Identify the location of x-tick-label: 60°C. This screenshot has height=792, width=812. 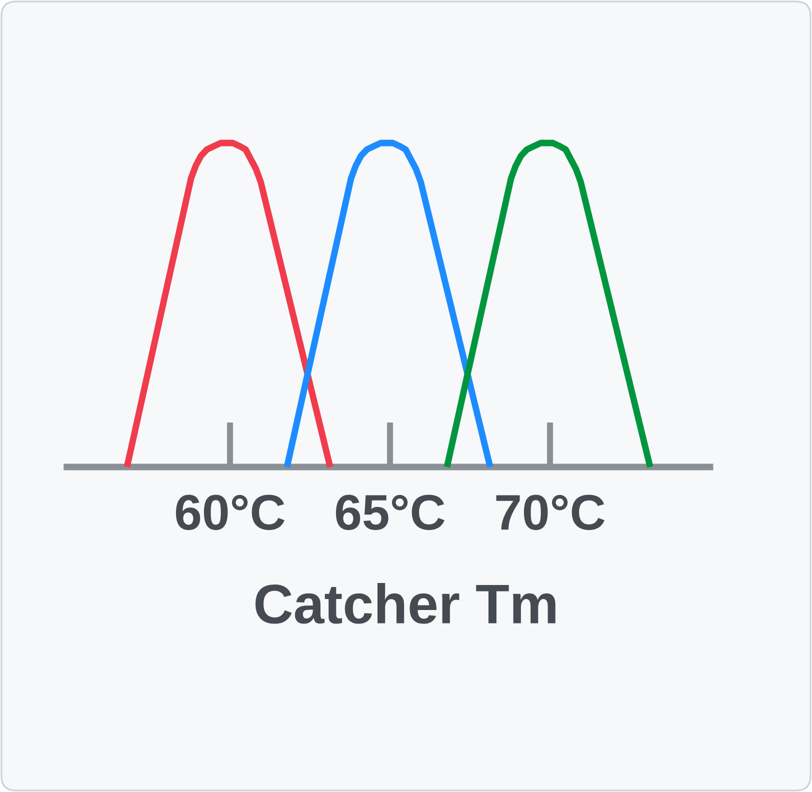
(230, 512).